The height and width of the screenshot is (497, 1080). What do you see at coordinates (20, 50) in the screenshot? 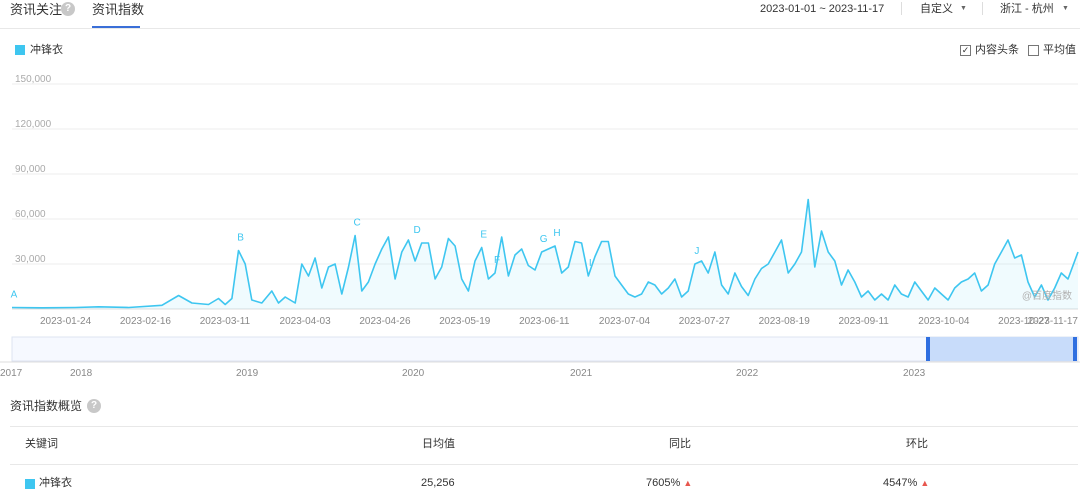
I see `legend-swatch` at bounding box center [20, 50].